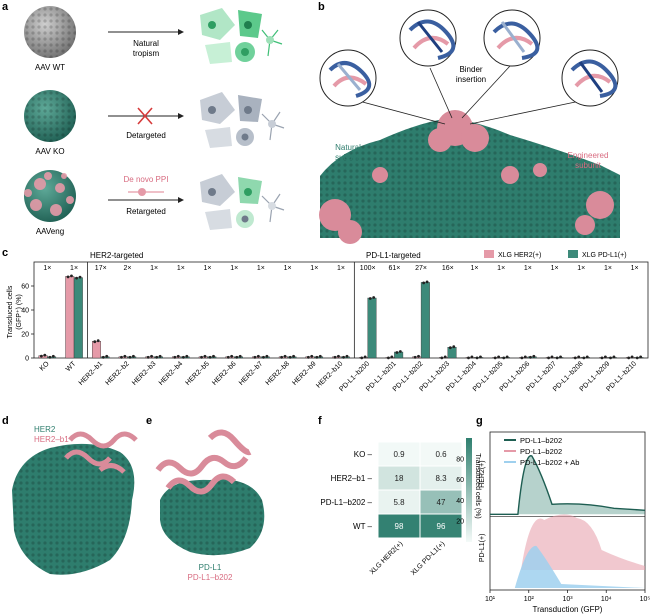  I want to click on engineered-subunit-label-1: Engineered, so click(588, 155).